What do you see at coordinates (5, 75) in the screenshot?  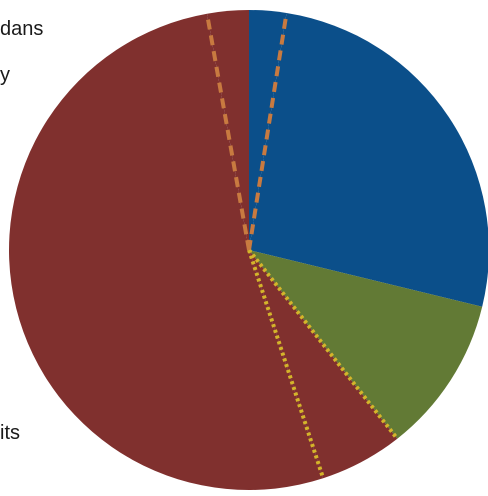 I see `cut-off-label-y: y` at bounding box center [5, 75].